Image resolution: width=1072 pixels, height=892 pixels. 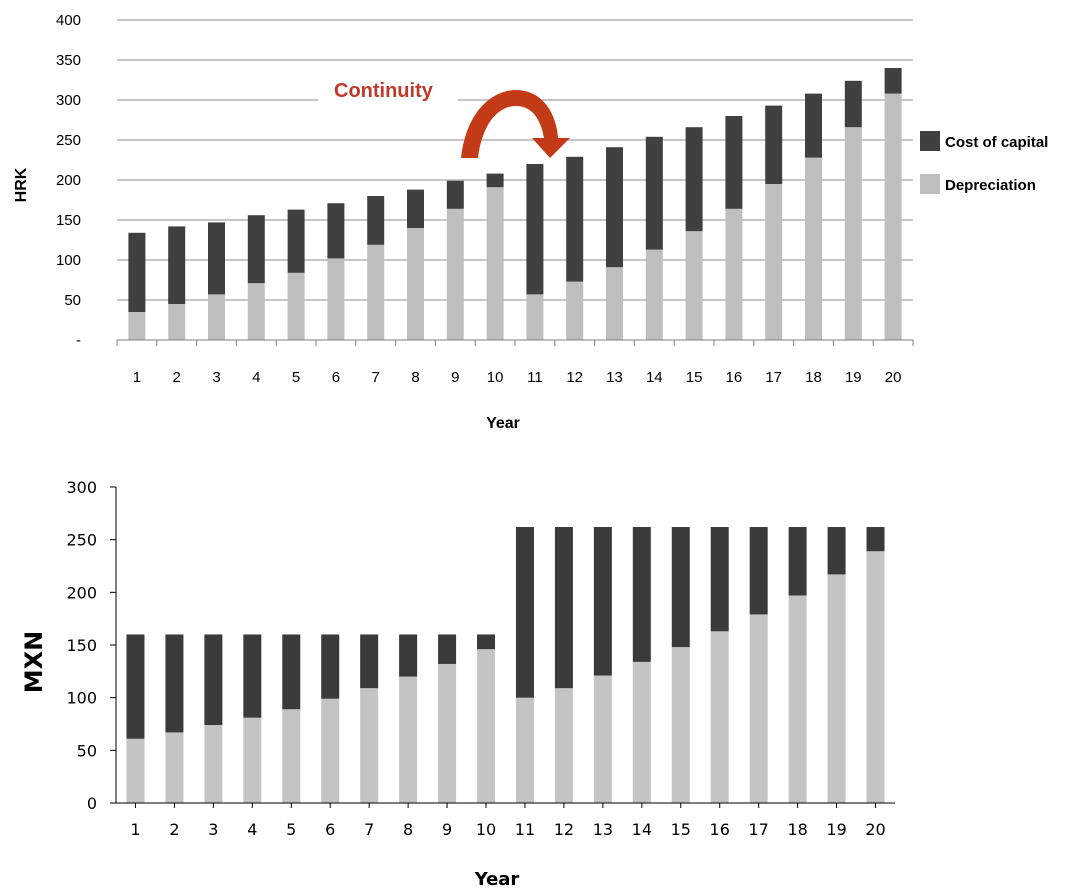 What do you see at coordinates (515, 343) in the screenshot?
I see `hrk-x-tick-marks` at bounding box center [515, 343].